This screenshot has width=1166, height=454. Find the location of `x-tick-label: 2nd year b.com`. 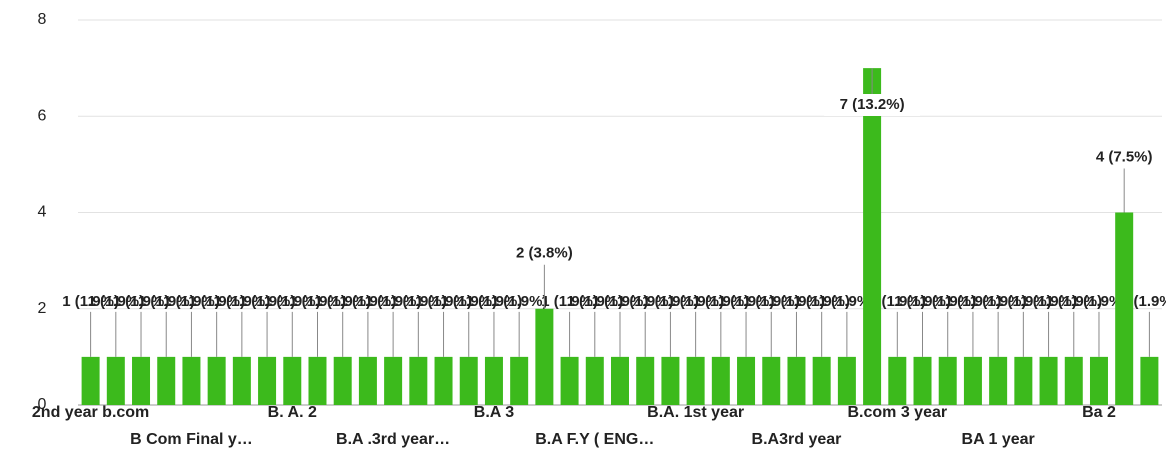

x-tick-label: 2nd year b.com is located at coordinates (90, 412).